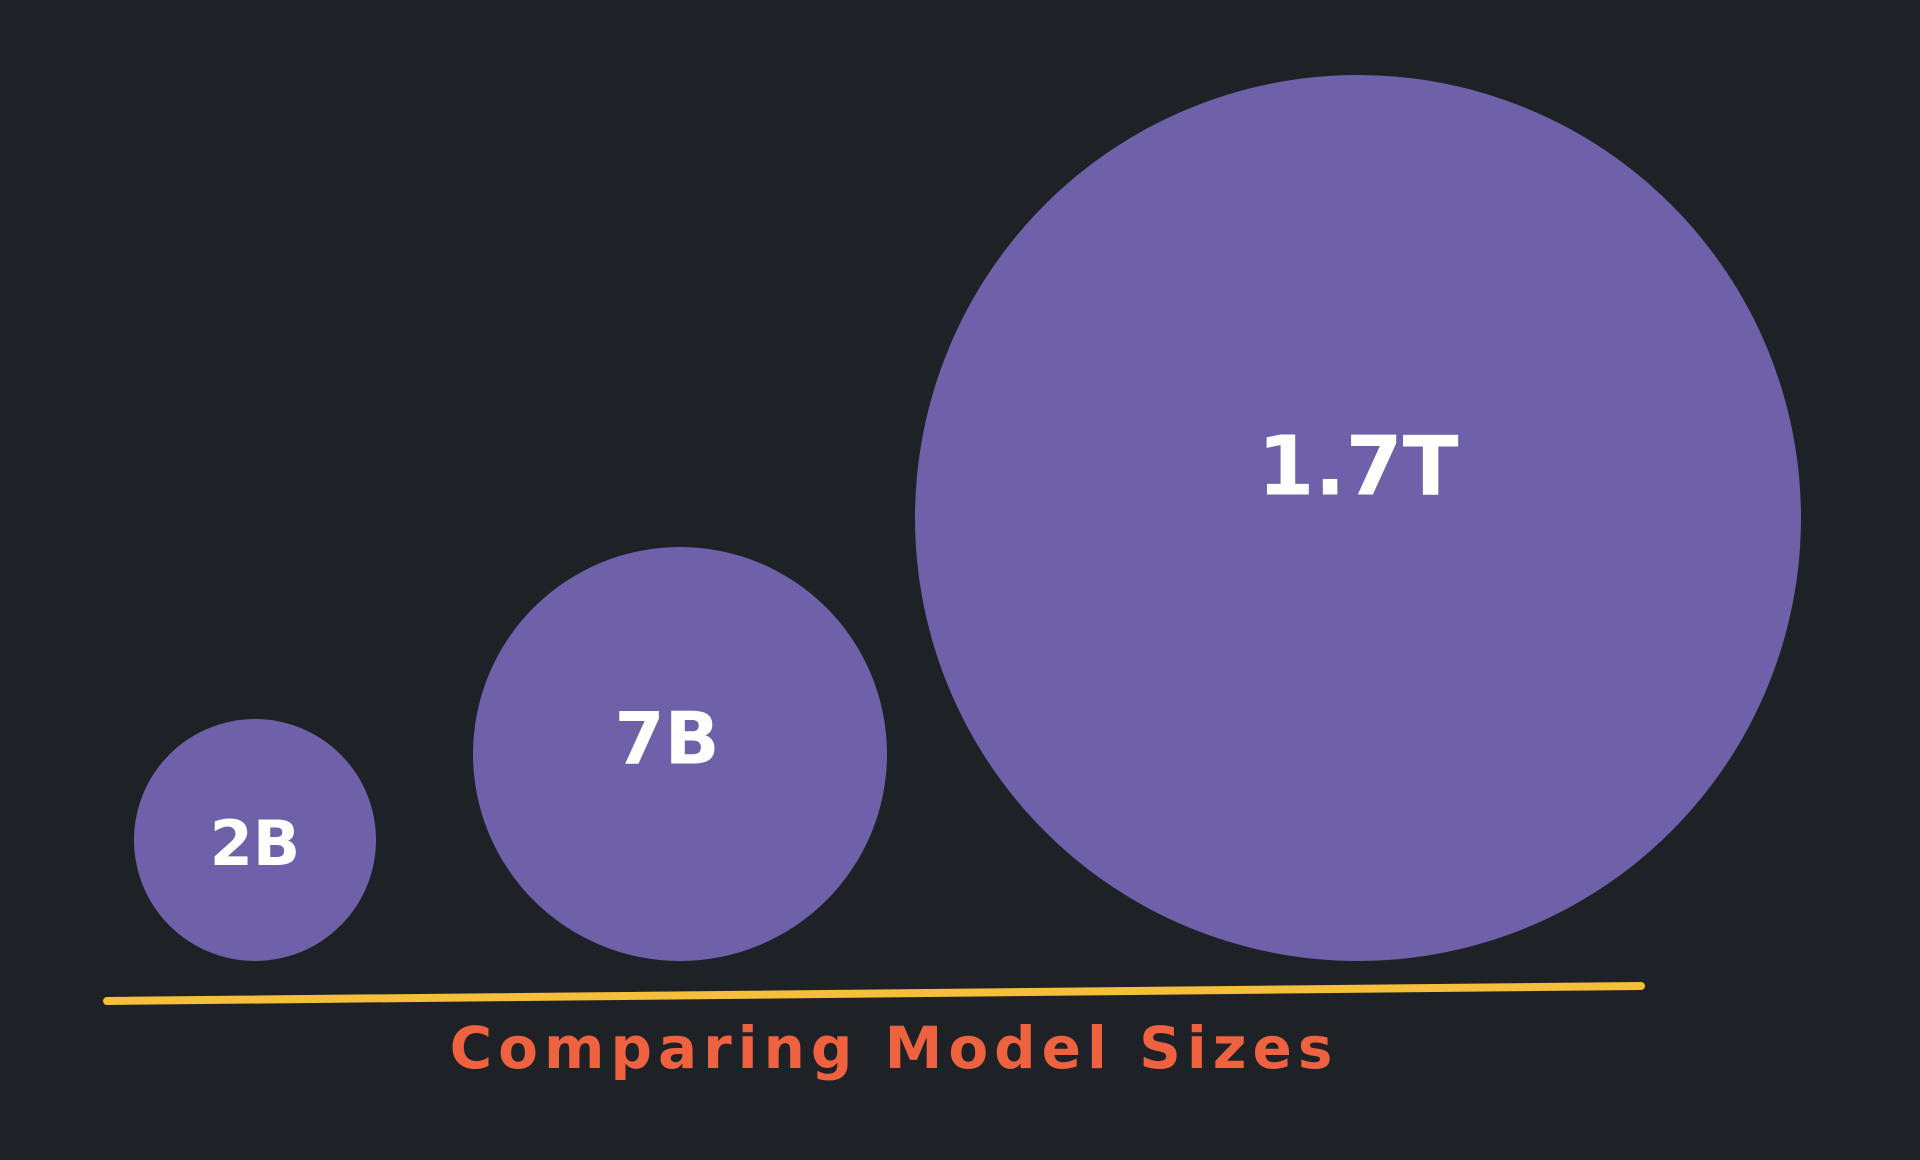 The height and width of the screenshot is (1160, 1920). I want to click on node: 2B, so click(255, 840).